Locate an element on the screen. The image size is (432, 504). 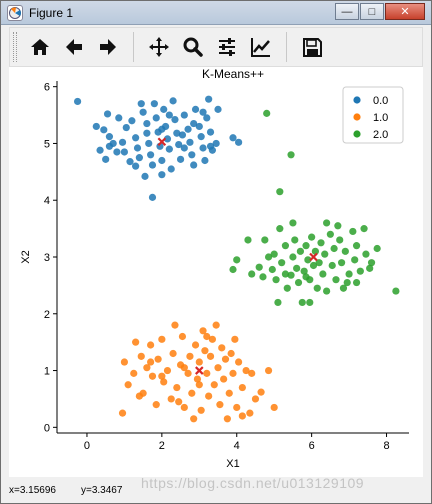
x-tick-label: 2 is located at coordinates (162, 446).